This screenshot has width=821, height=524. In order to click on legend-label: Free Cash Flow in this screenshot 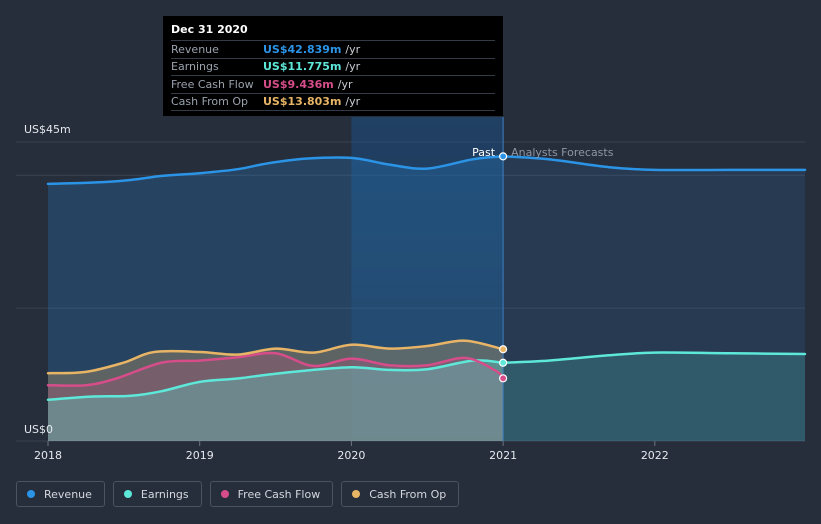, I will do `click(279, 494)`.